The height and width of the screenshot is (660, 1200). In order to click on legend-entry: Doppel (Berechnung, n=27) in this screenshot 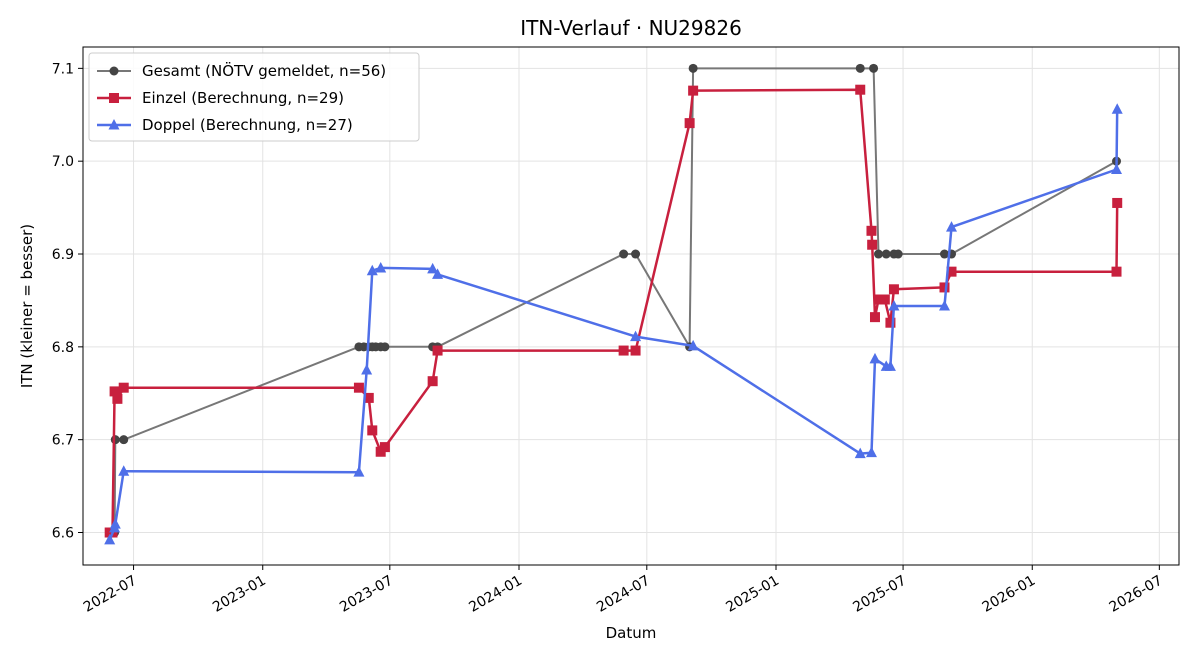, I will do `click(225, 125)`.